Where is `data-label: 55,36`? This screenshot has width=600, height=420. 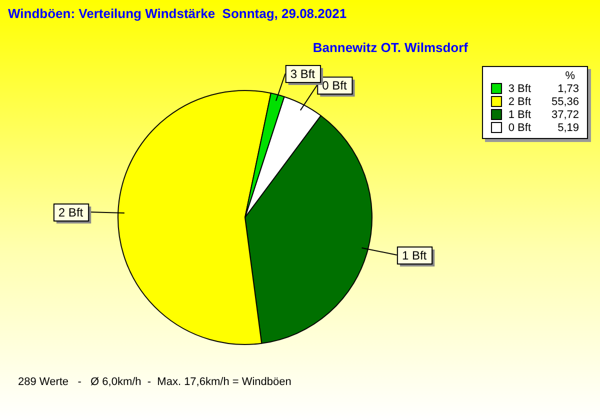 data-label: 55,36 is located at coordinates (564, 102).